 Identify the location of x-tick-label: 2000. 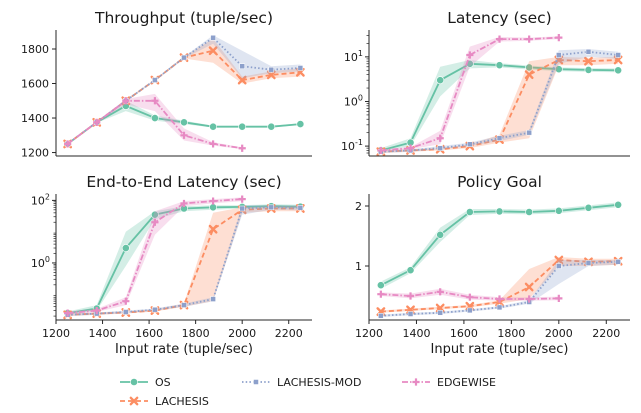
(242, 333).